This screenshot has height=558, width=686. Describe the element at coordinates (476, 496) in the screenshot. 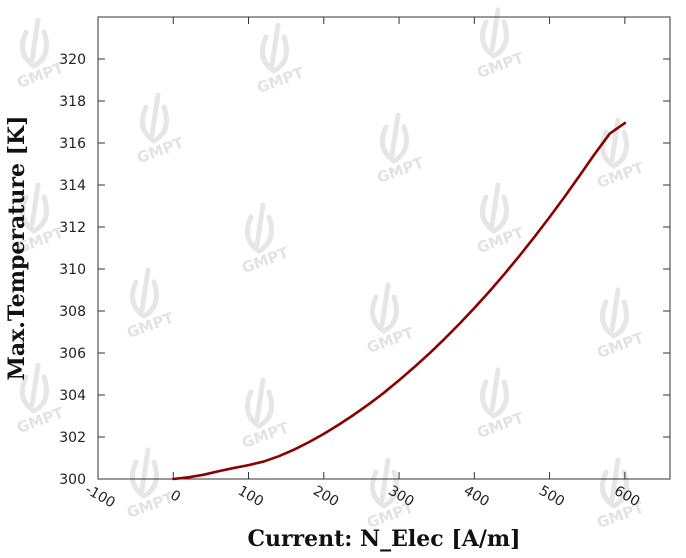

I see `x-tick-label: 400` at that location.